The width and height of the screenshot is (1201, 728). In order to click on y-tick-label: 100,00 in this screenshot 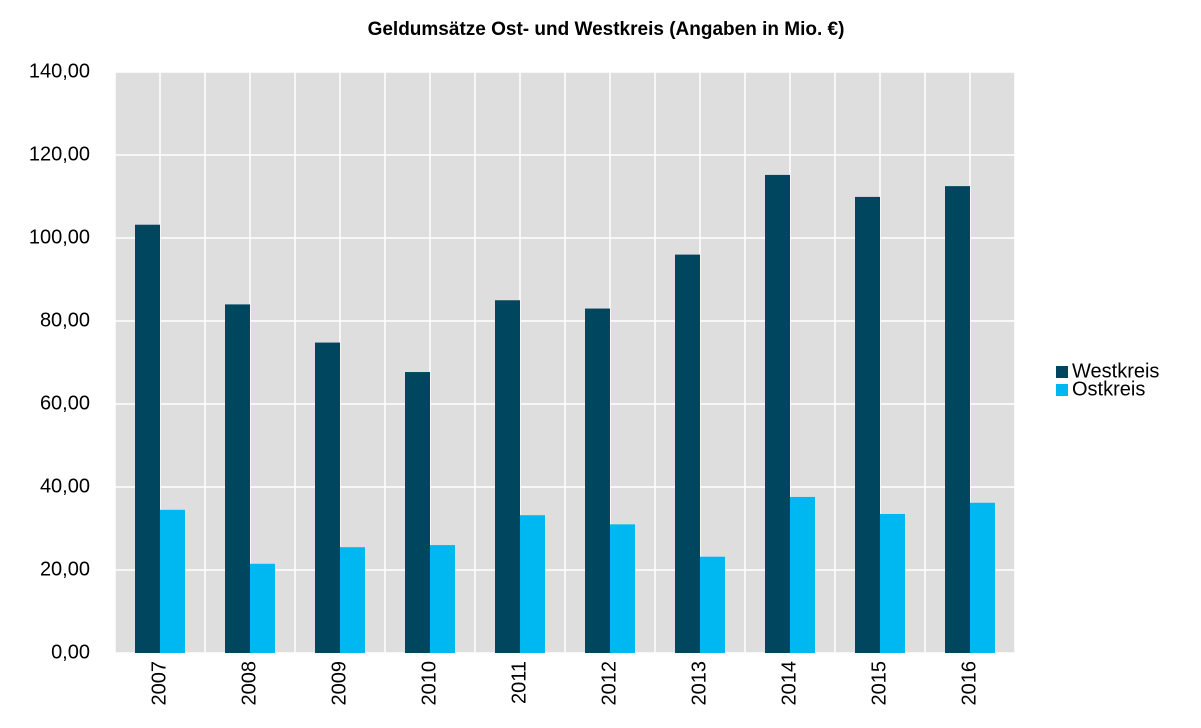, I will do `click(59, 237)`.